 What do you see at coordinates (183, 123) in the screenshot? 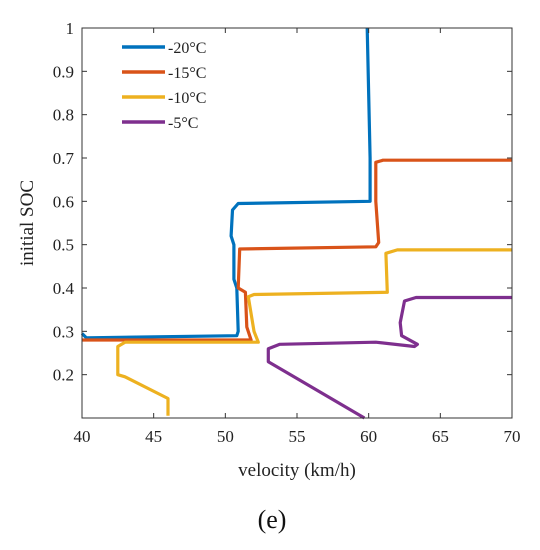
I see `legend-label: -5°C` at bounding box center [183, 123].